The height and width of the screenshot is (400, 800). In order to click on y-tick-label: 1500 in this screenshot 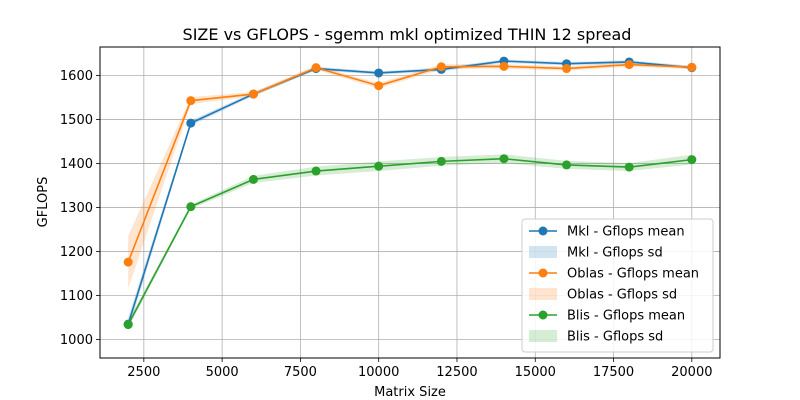, I will do `click(76, 120)`.